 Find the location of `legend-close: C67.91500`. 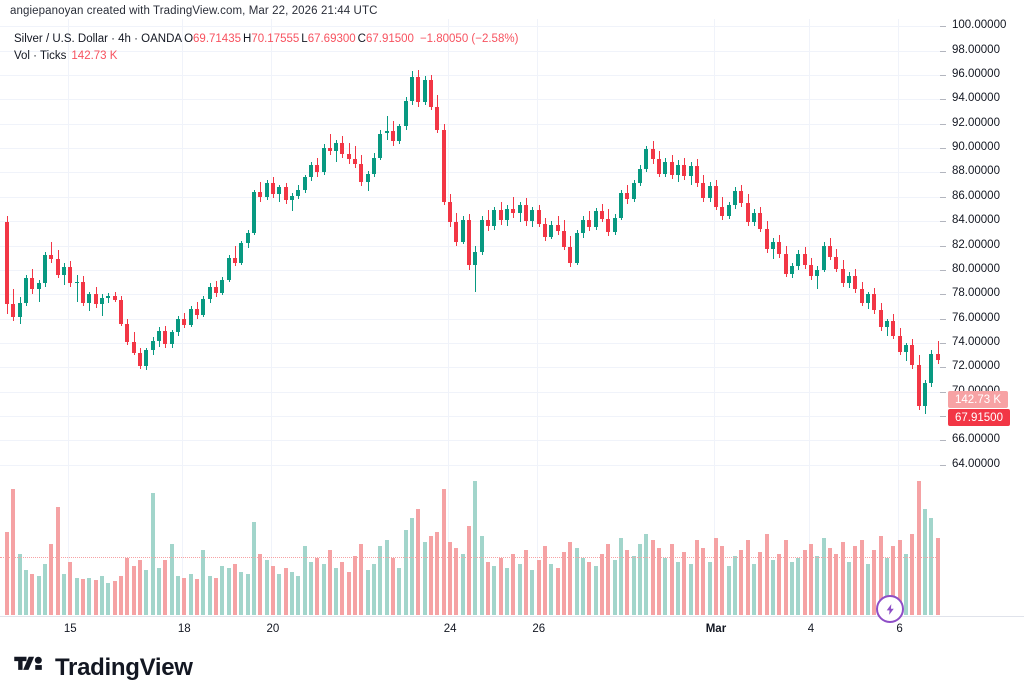

legend-close: C67.91500 is located at coordinates (385, 39).